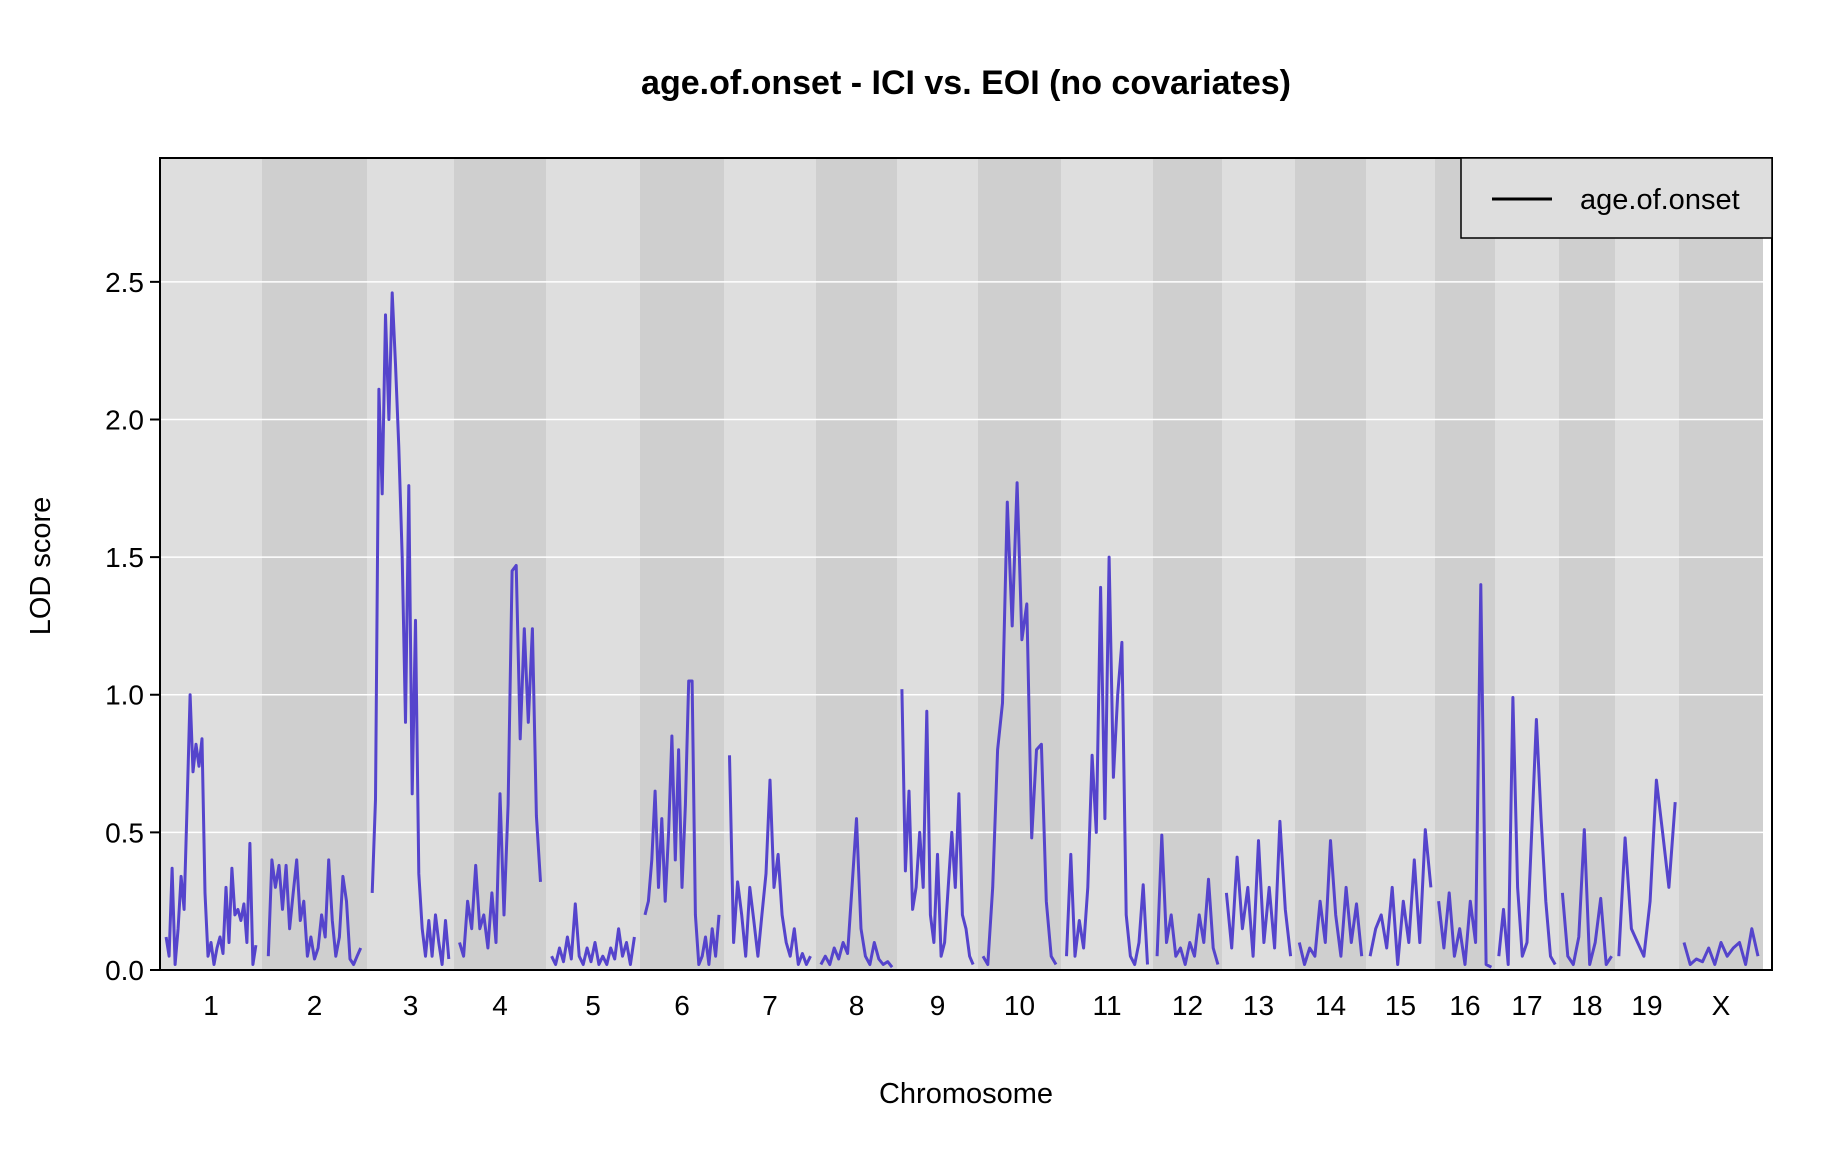 The height and width of the screenshot is (1152, 1824). What do you see at coordinates (124, 282) in the screenshot?
I see `y-tick-label: 2.5` at bounding box center [124, 282].